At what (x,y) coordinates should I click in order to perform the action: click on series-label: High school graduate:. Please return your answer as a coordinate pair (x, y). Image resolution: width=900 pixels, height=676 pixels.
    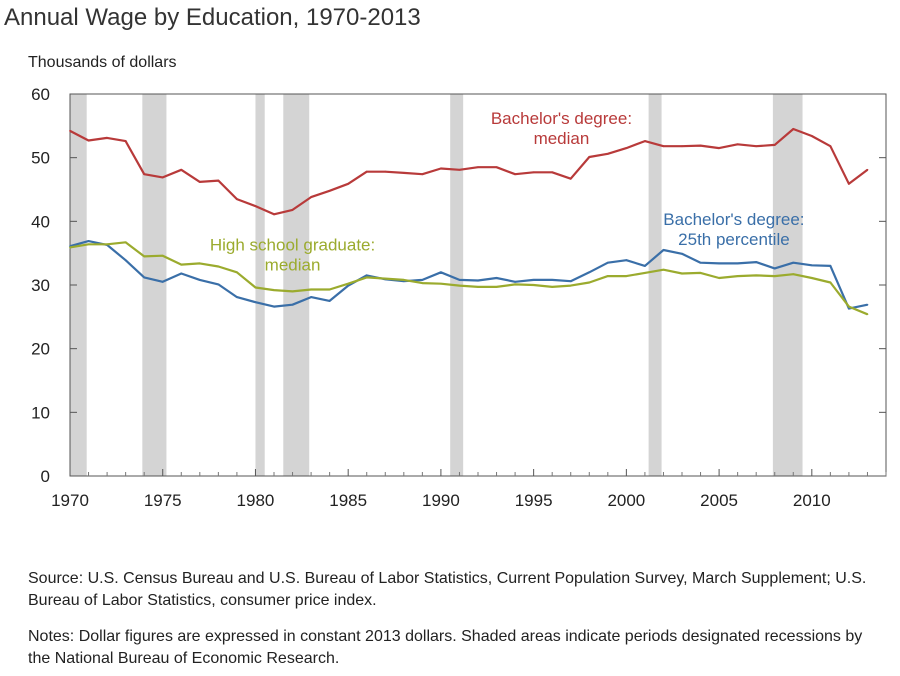
    Looking at the image, I should click on (292, 245).